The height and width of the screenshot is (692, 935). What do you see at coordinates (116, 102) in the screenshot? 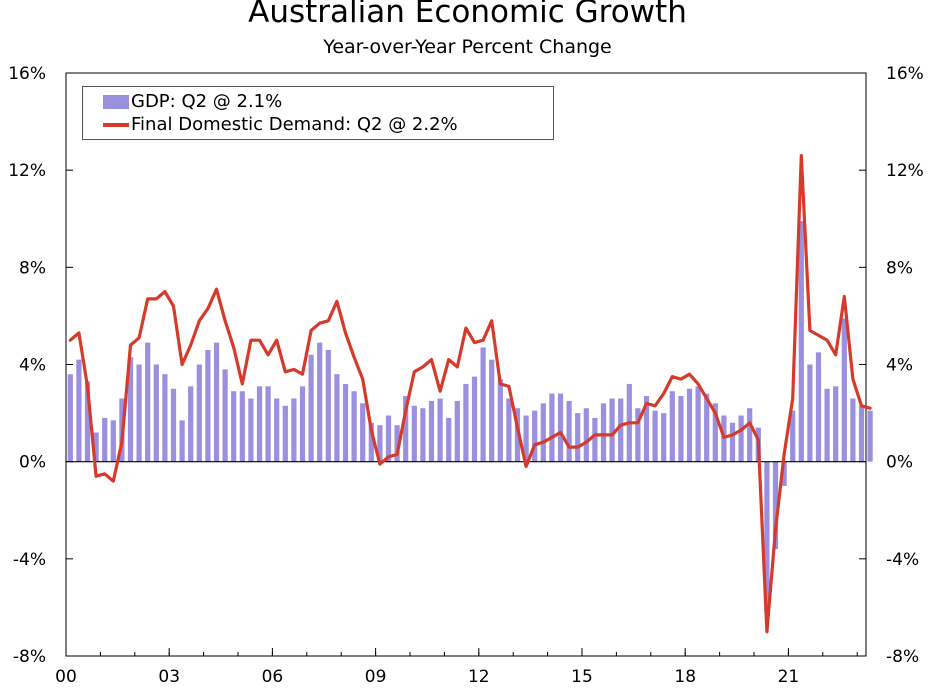
I see `legend-swatch-gdp` at bounding box center [116, 102].